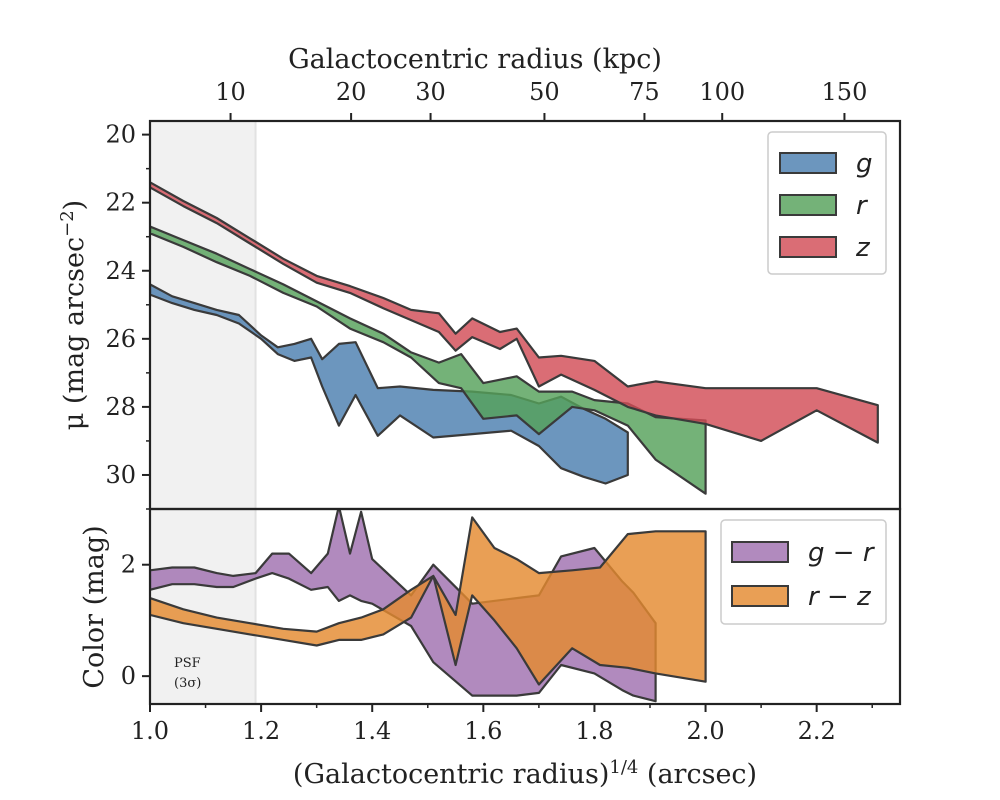 The height and width of the screenshot is (800, 1000). What do you see at coordinates (351, 92) in the screenshot?
I see `top-axis-tick-label: 20` at bounding box center [351, 92].